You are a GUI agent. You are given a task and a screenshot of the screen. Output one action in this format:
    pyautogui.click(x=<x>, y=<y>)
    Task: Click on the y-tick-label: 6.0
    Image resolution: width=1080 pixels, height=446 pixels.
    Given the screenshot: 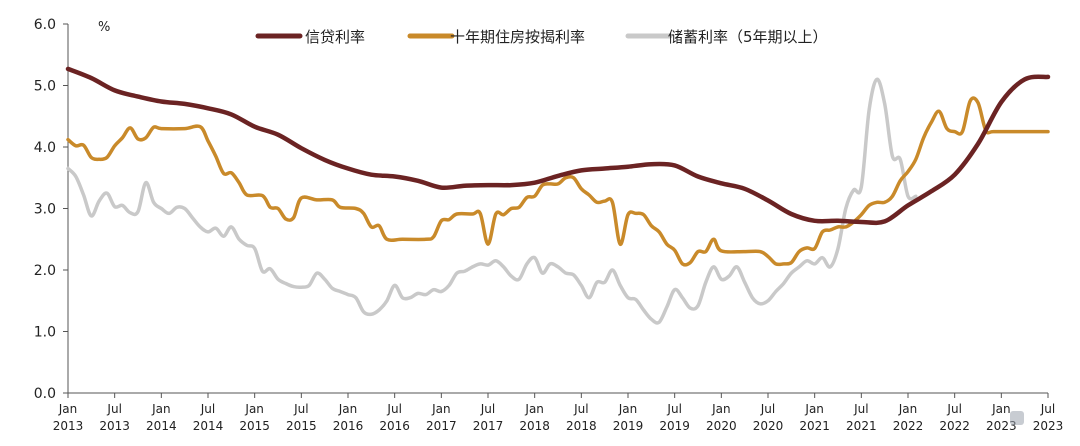 What is the action you would take?
    pyautogui.click(x=45, y=25)
    